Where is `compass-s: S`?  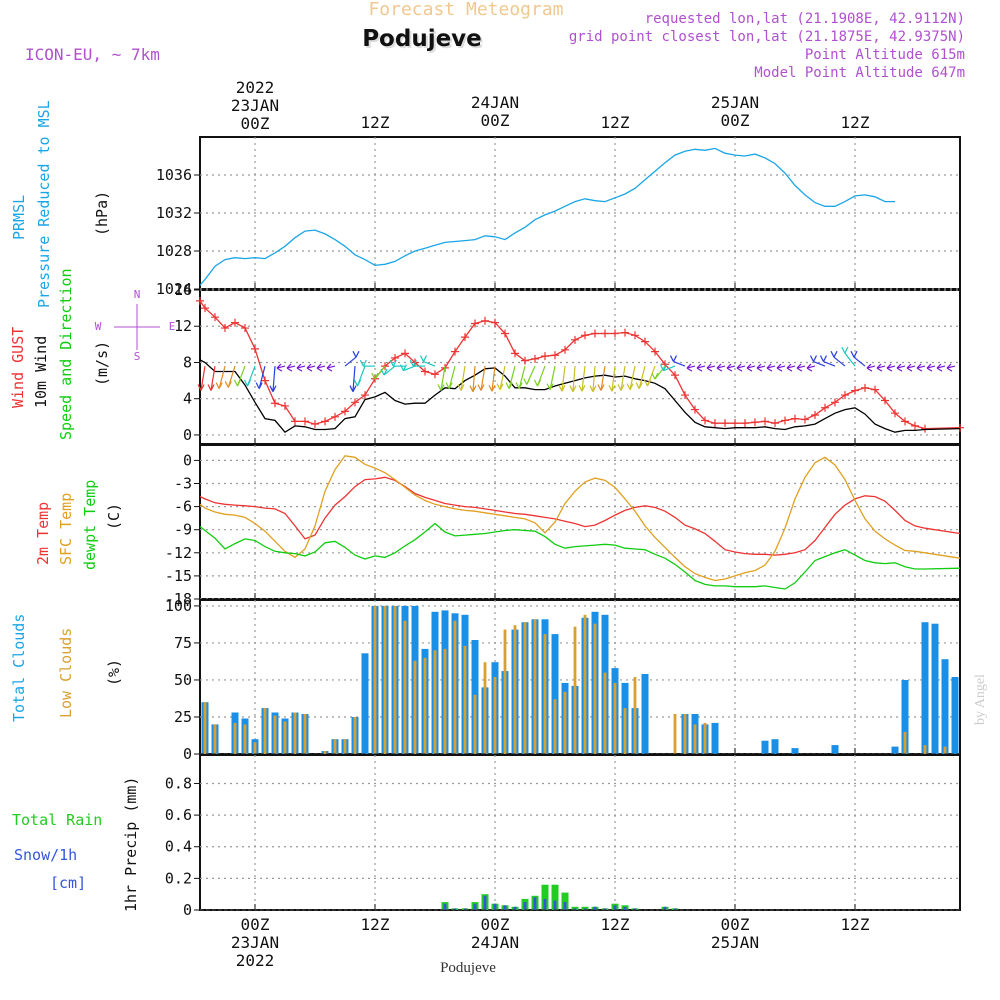 compass-s: S is located at coordinates (137, 356).